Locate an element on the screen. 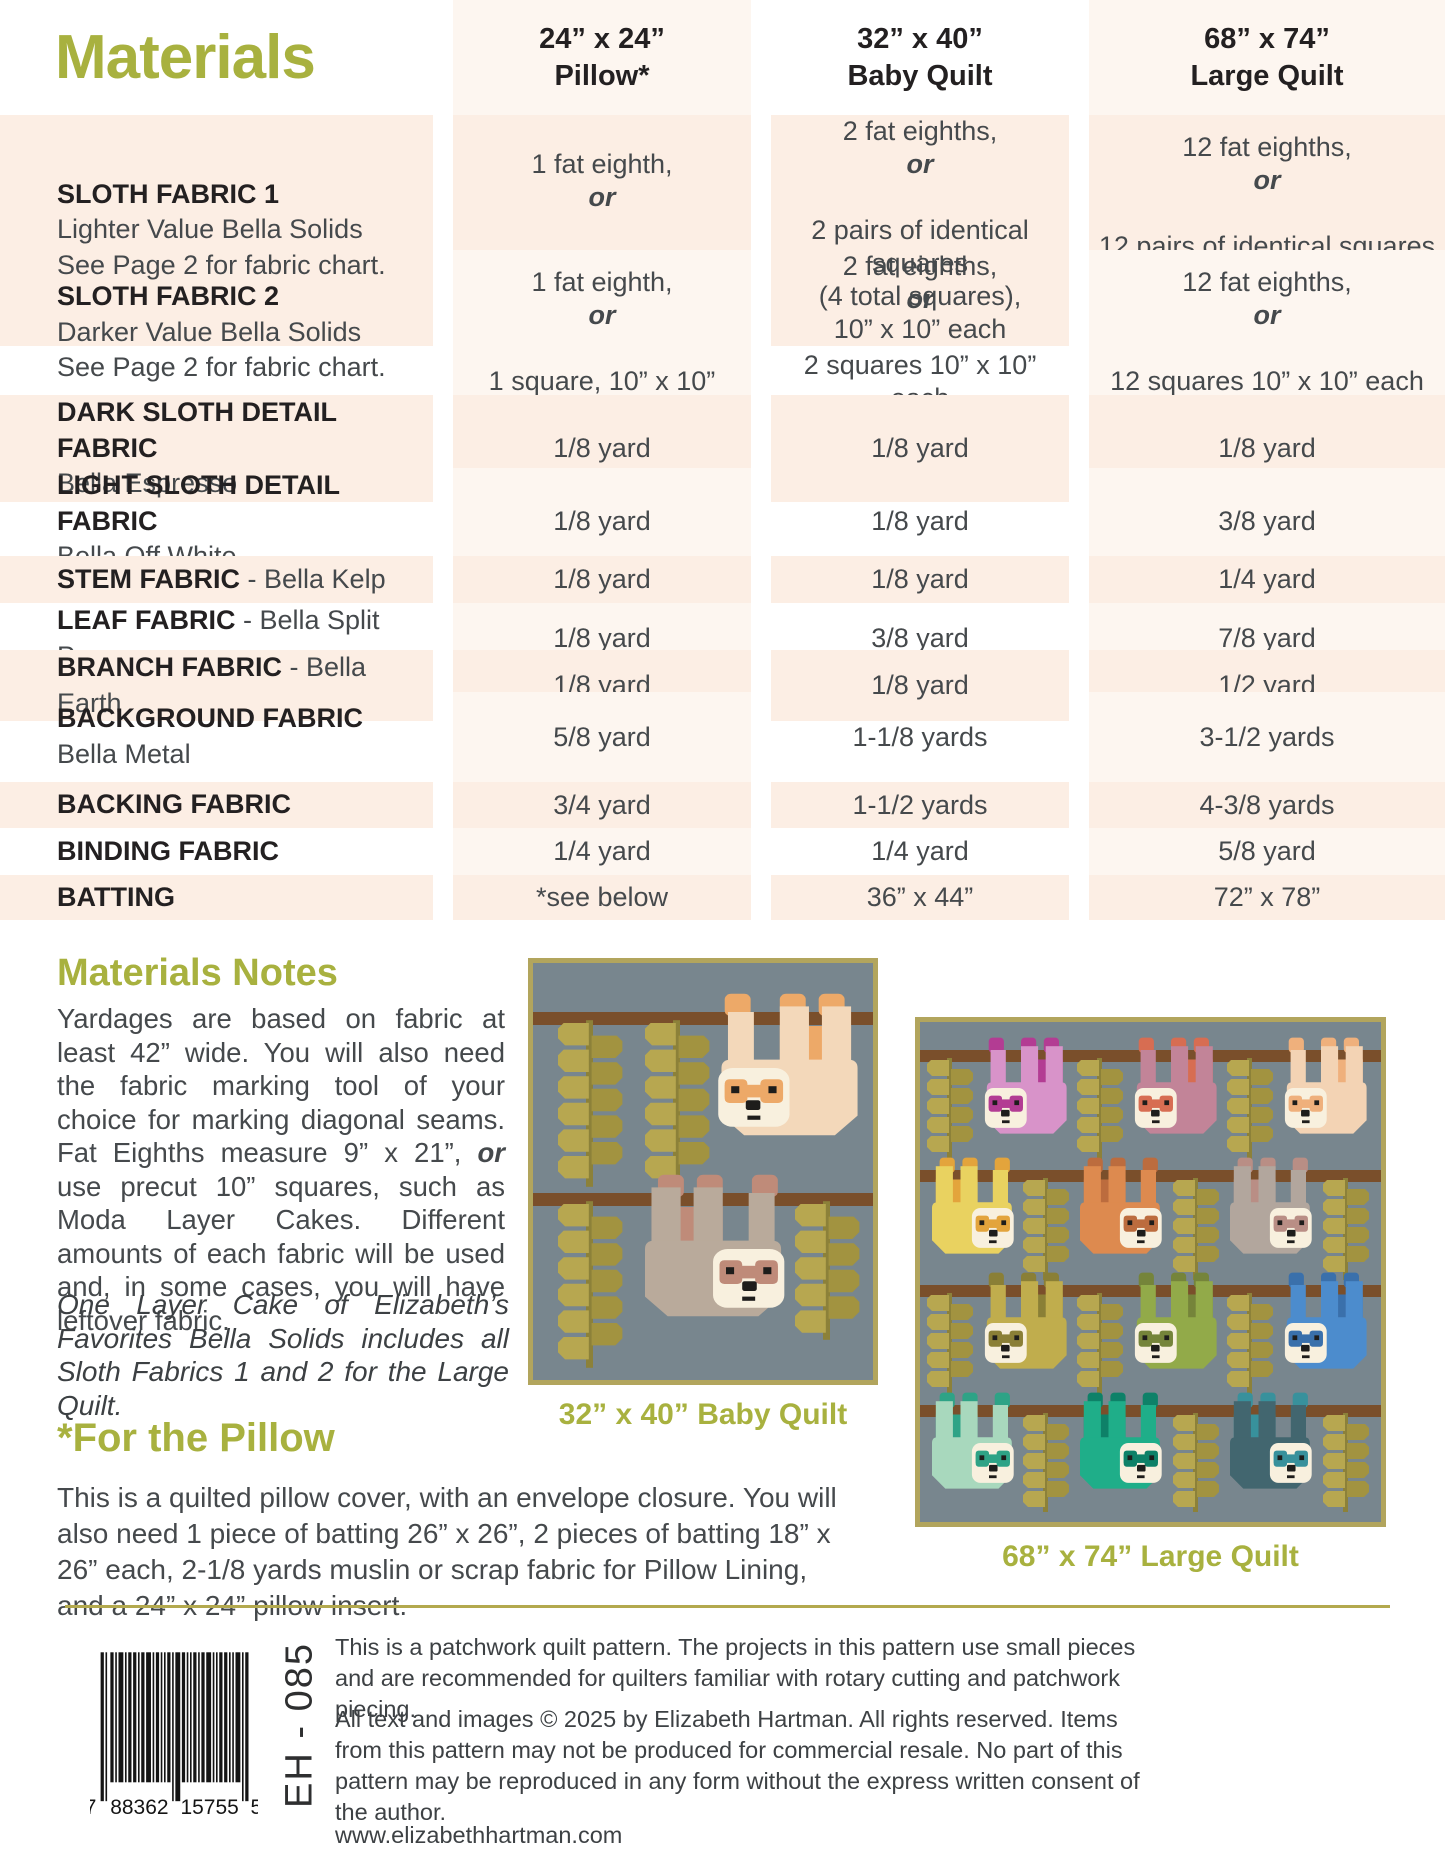 The width and height of the screenshot is (1445, 1870). row-sublabel: Bella Metal is located at coordinates (124, 754).